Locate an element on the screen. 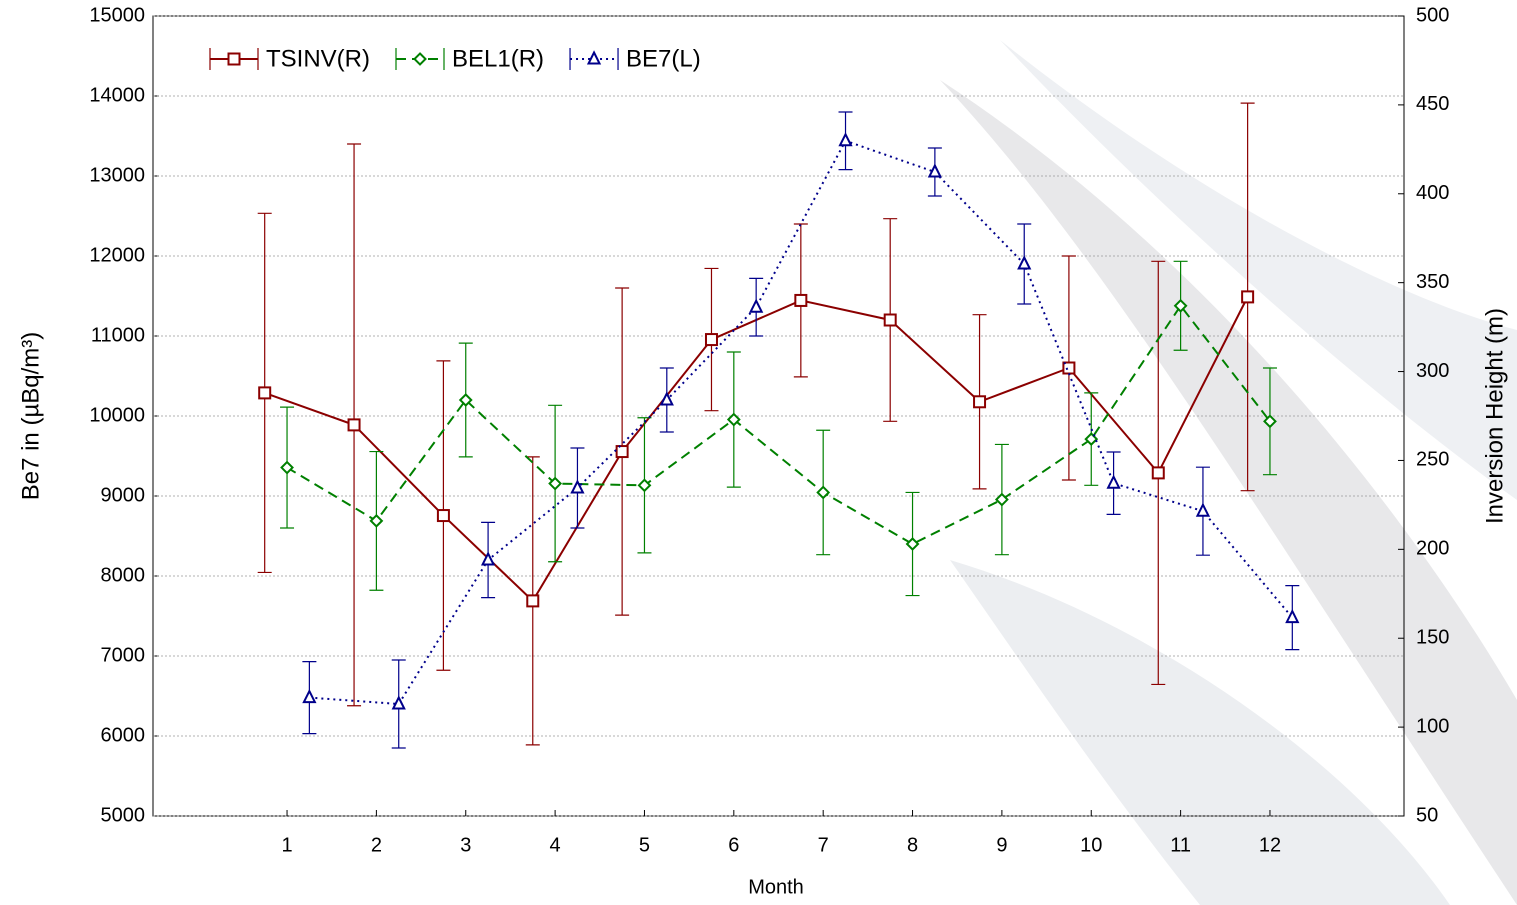 The image size is (1517, 905). legend-label: TSINV(R) is located at coordinates (318, 58).